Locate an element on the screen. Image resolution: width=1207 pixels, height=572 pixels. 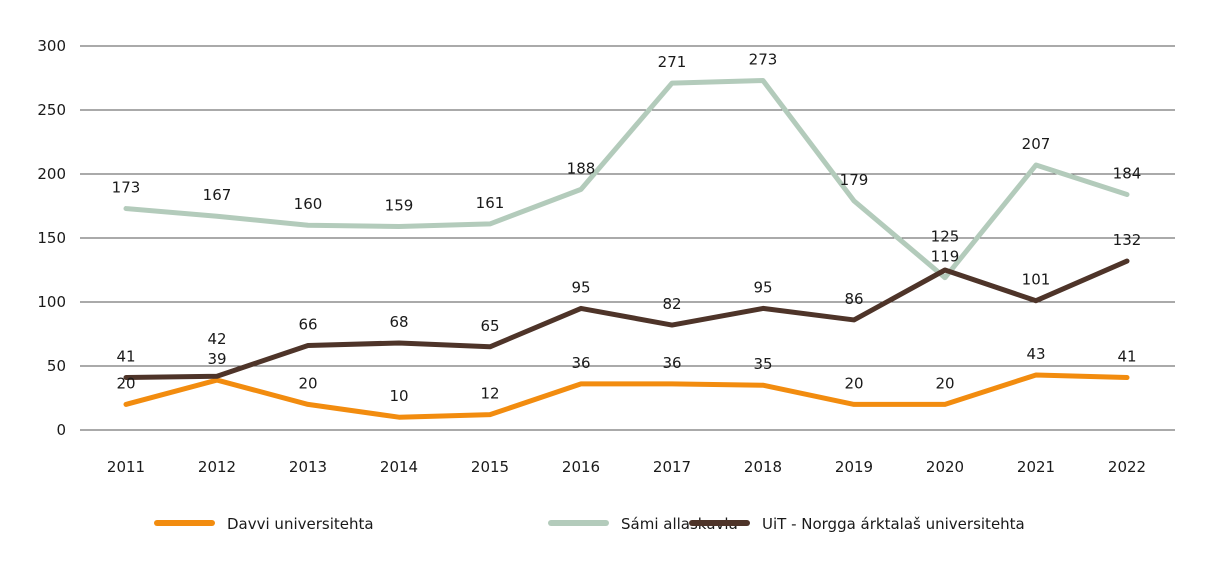
data-label: 65 is located at coordinates (489, 326).